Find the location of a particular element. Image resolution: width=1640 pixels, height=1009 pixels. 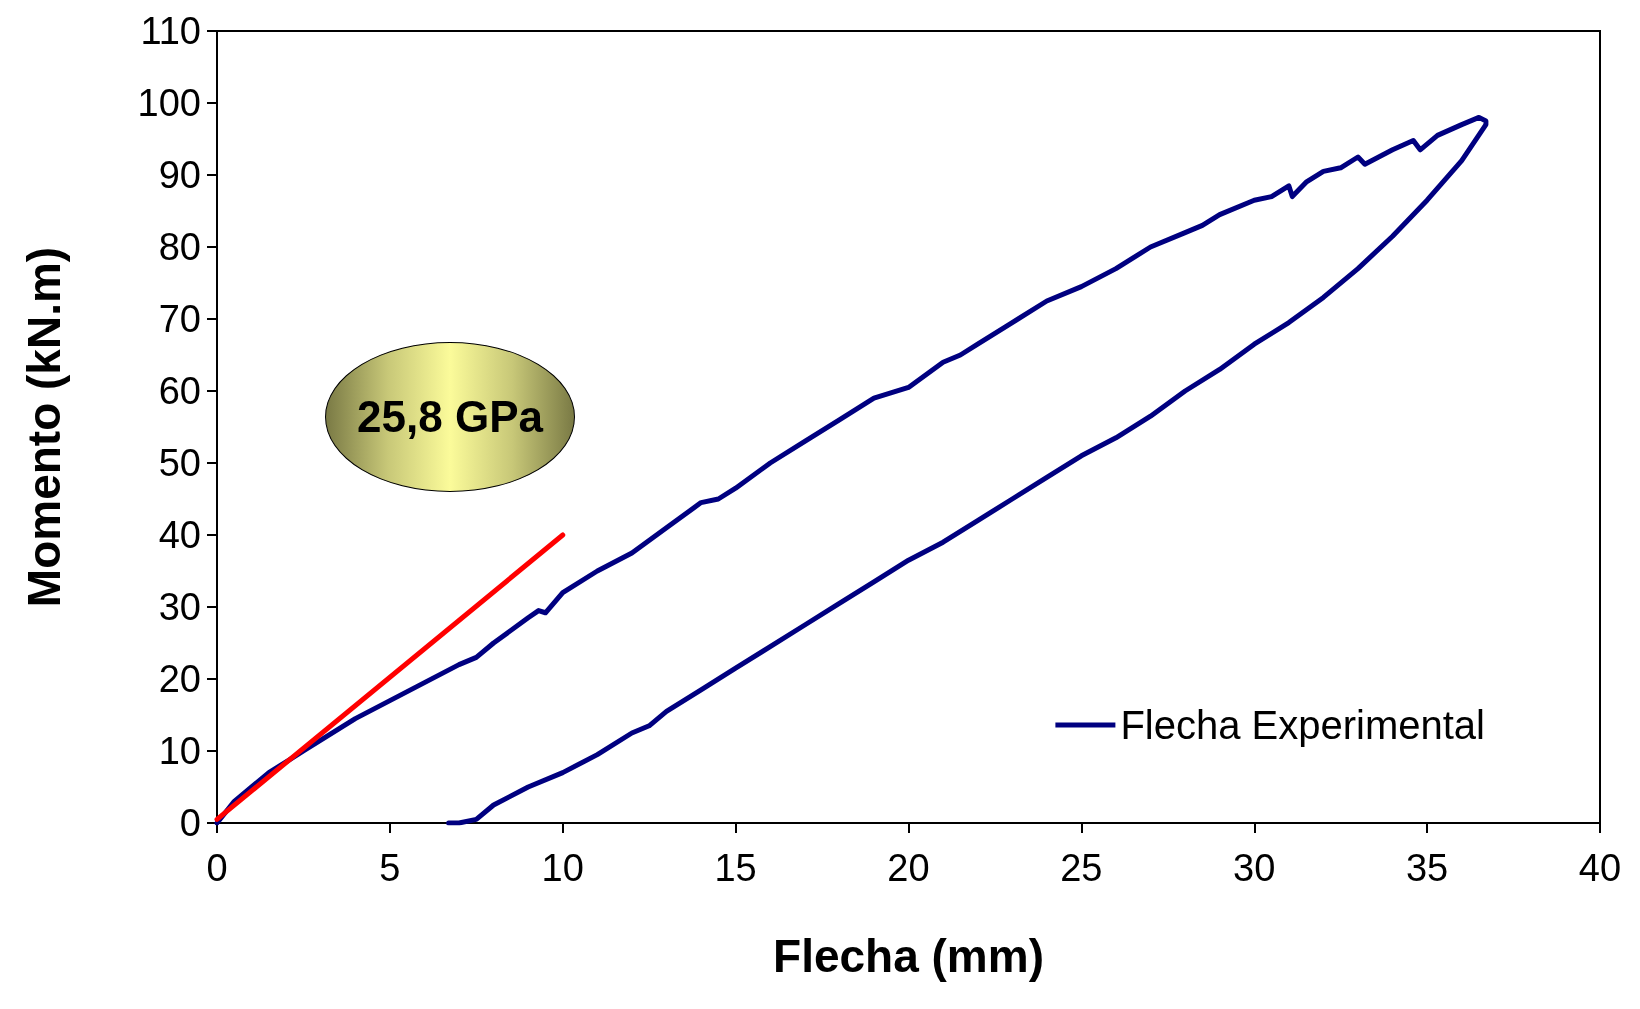

y-tick-label: 10 is located at coordinates (179, 751).